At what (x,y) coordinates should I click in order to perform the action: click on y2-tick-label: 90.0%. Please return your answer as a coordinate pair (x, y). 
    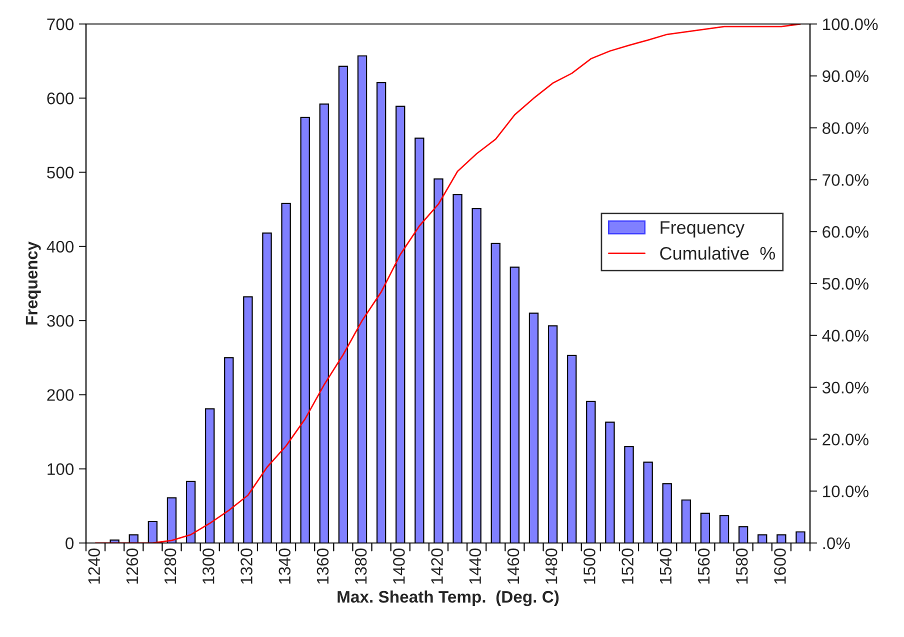
    Looking at the image, I should click on (845, 76).